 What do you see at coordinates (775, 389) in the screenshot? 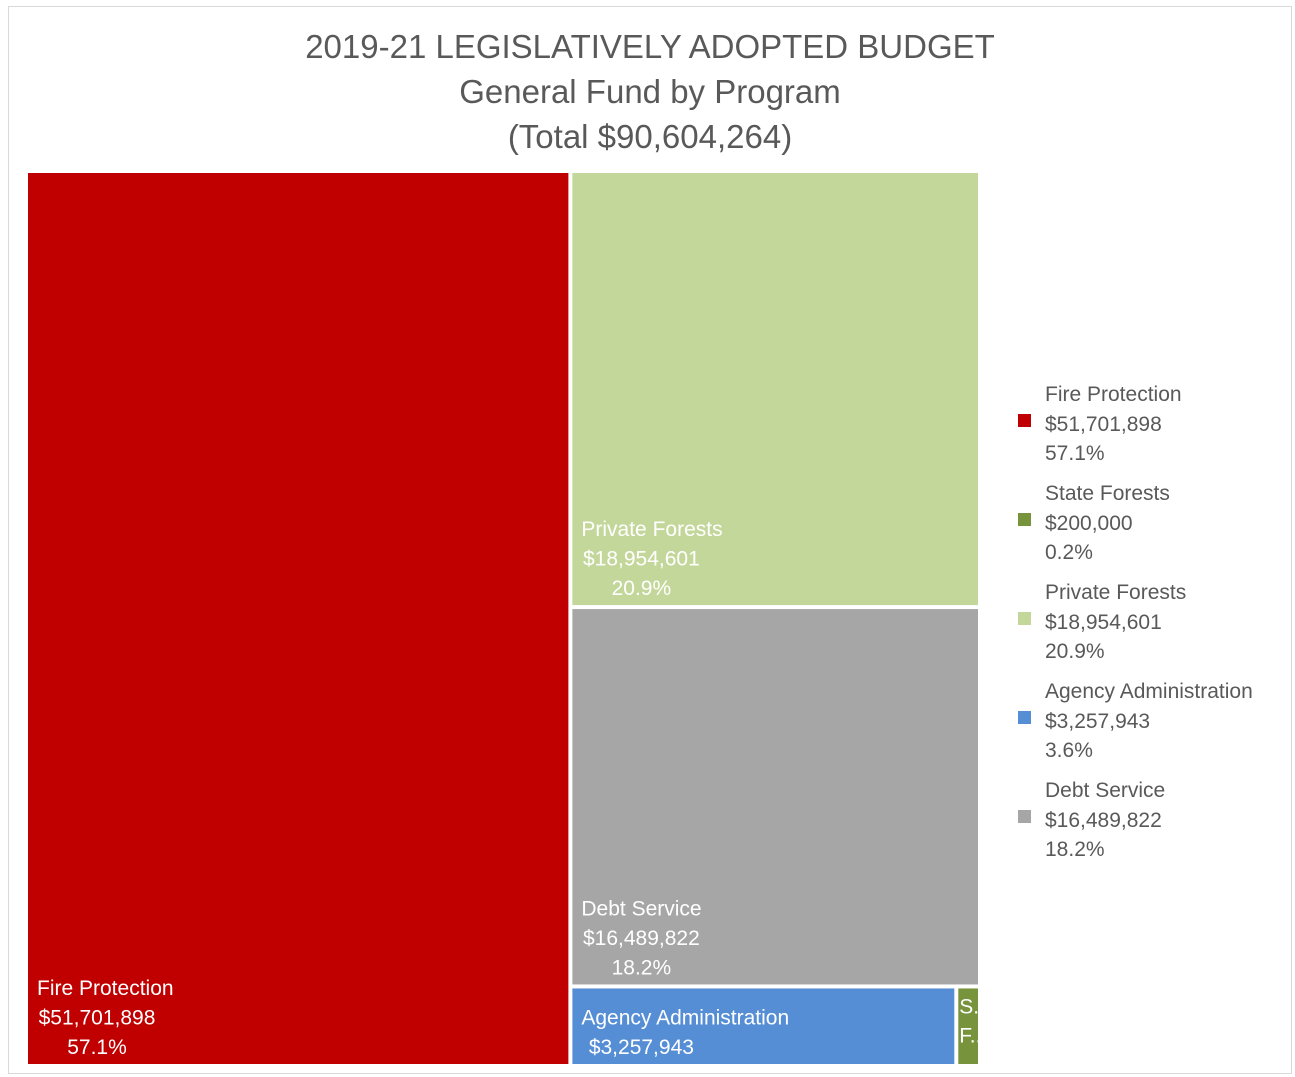
I see `treemap-cell-private-forests` at bounding box center [775, 389].